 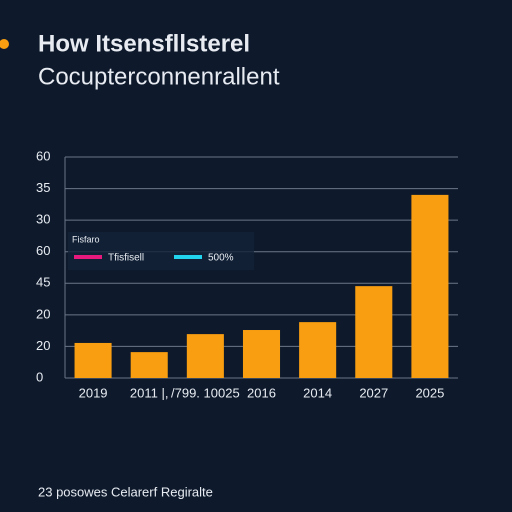 I want to click on y-tick-label: 35, so click(x=43, y=187).